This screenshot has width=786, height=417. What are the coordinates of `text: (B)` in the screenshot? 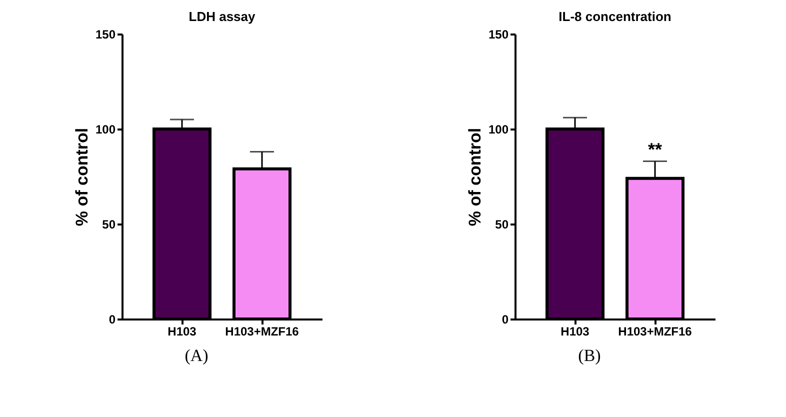 It's located at (589, 356).